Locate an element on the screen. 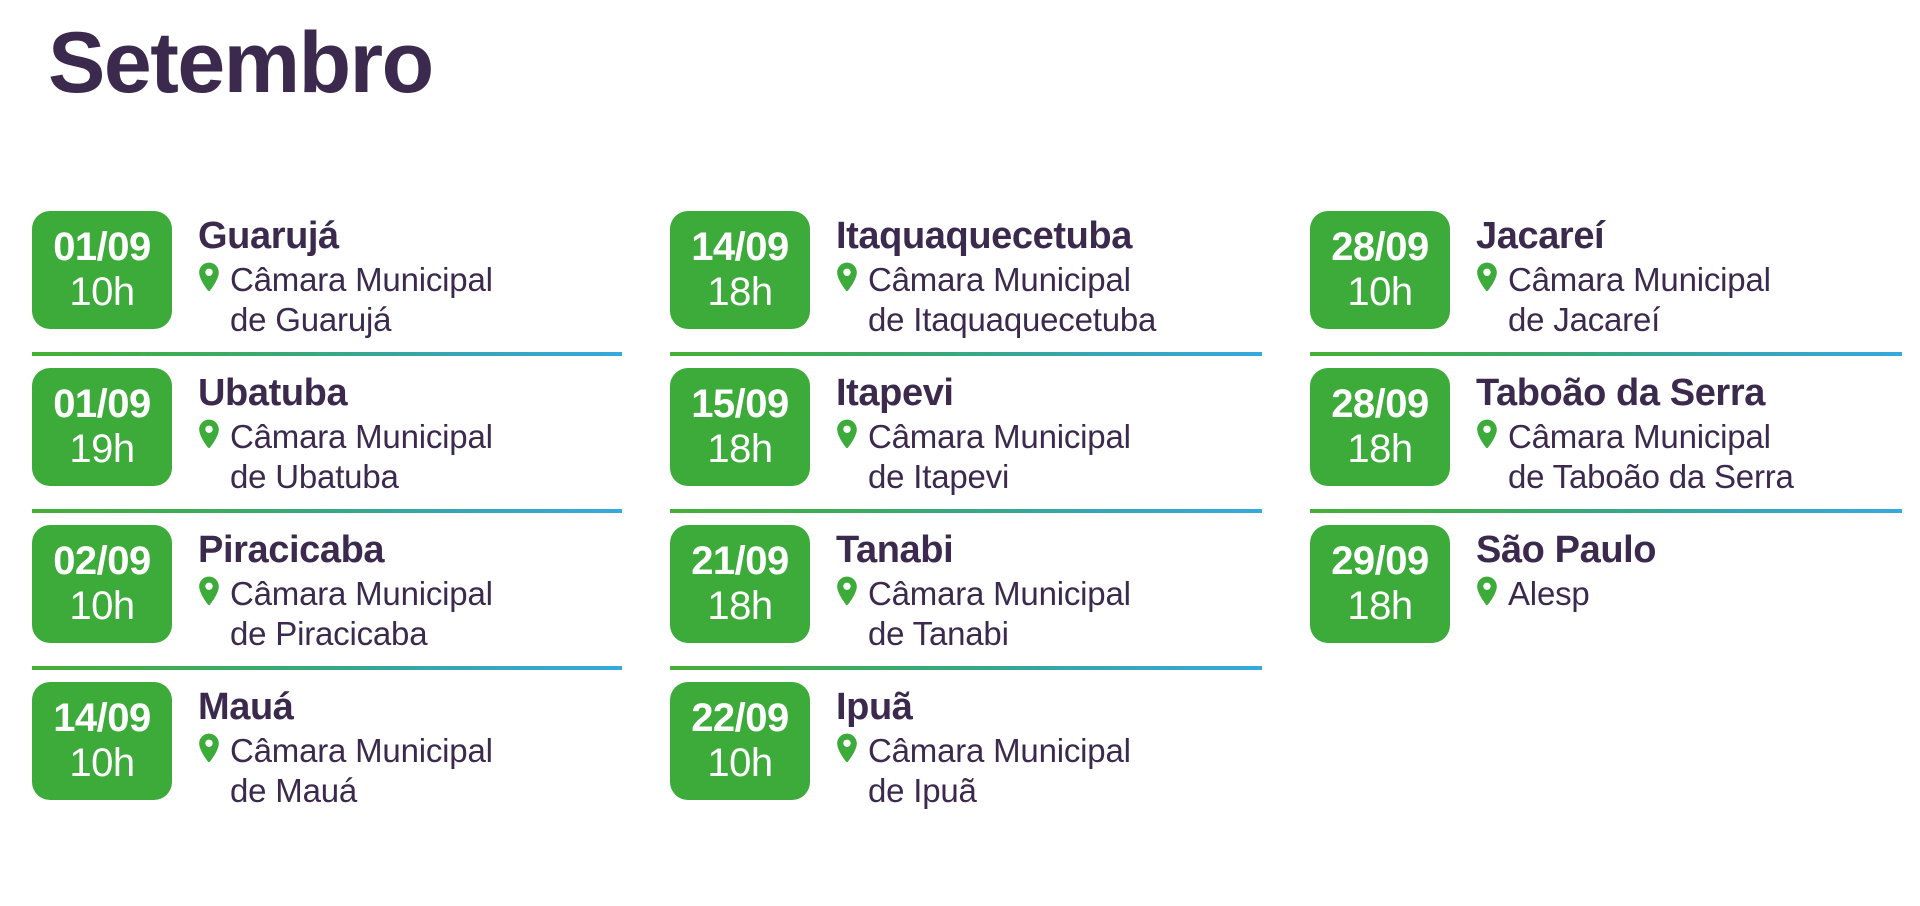 This screenshot has height=906, width=1920. event-venue: Câmara Municipal de Piracicaba is located at coordinates (410, 614).